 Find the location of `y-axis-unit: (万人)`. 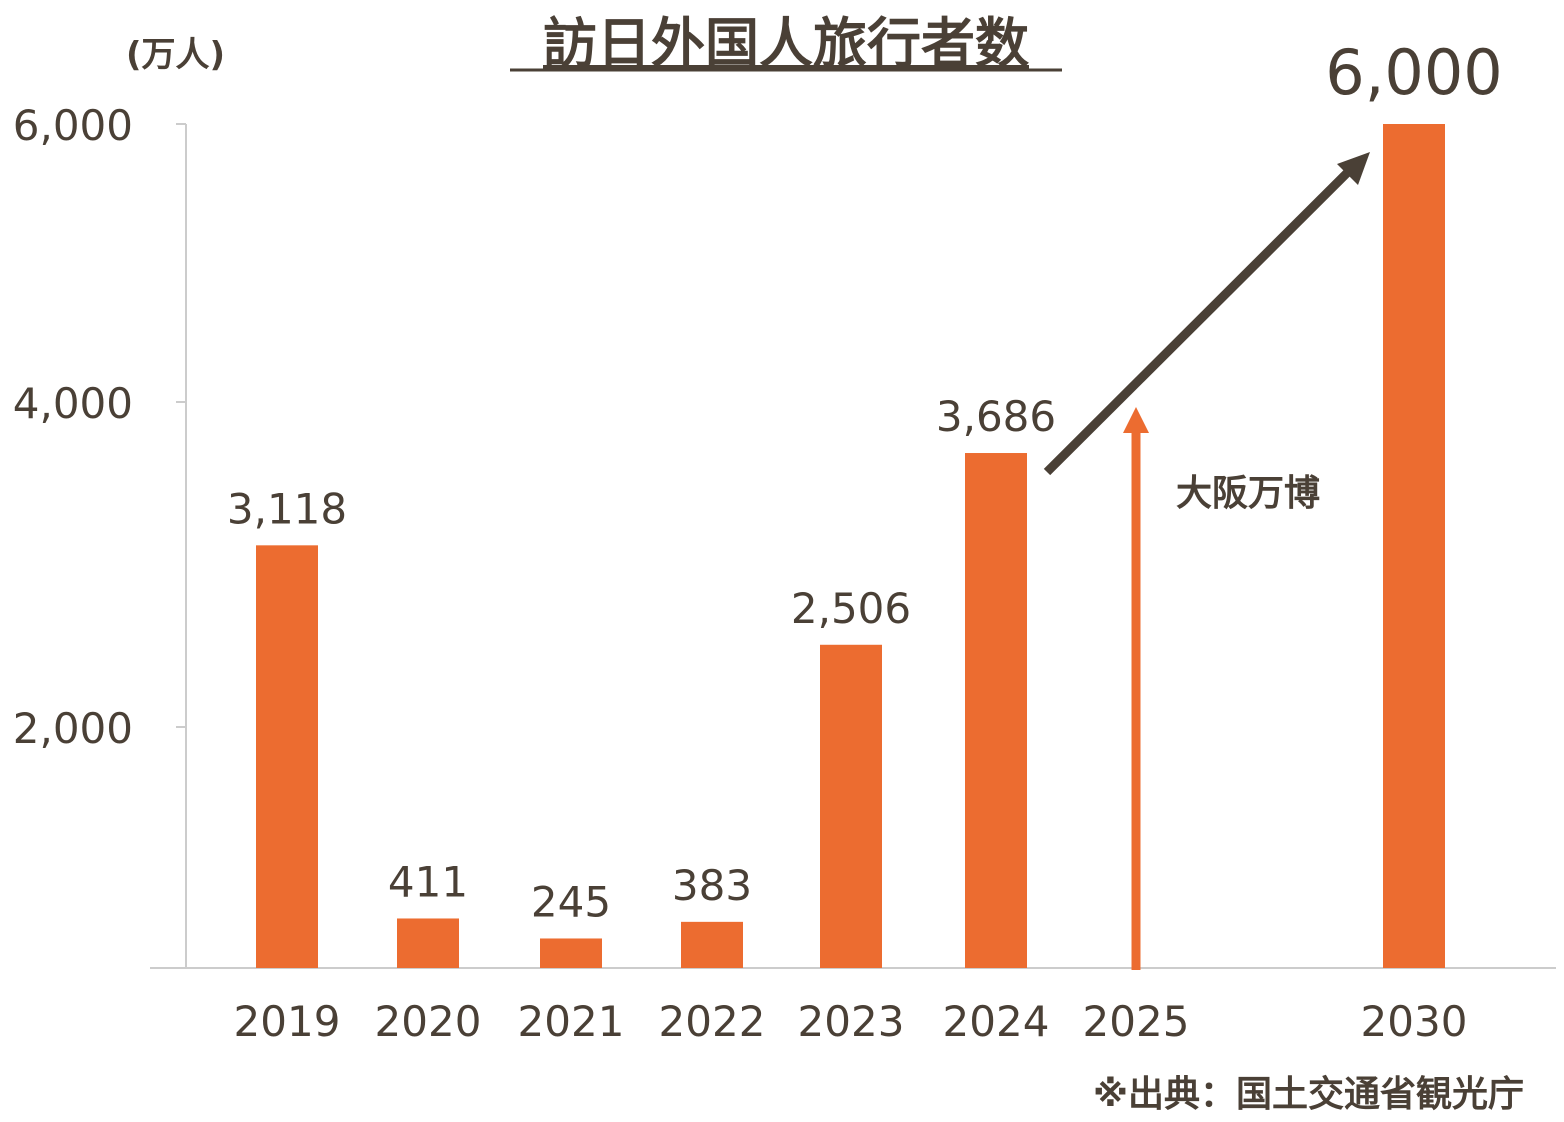

y-axis-unit: (万人) is located at coordinates (175, 55).